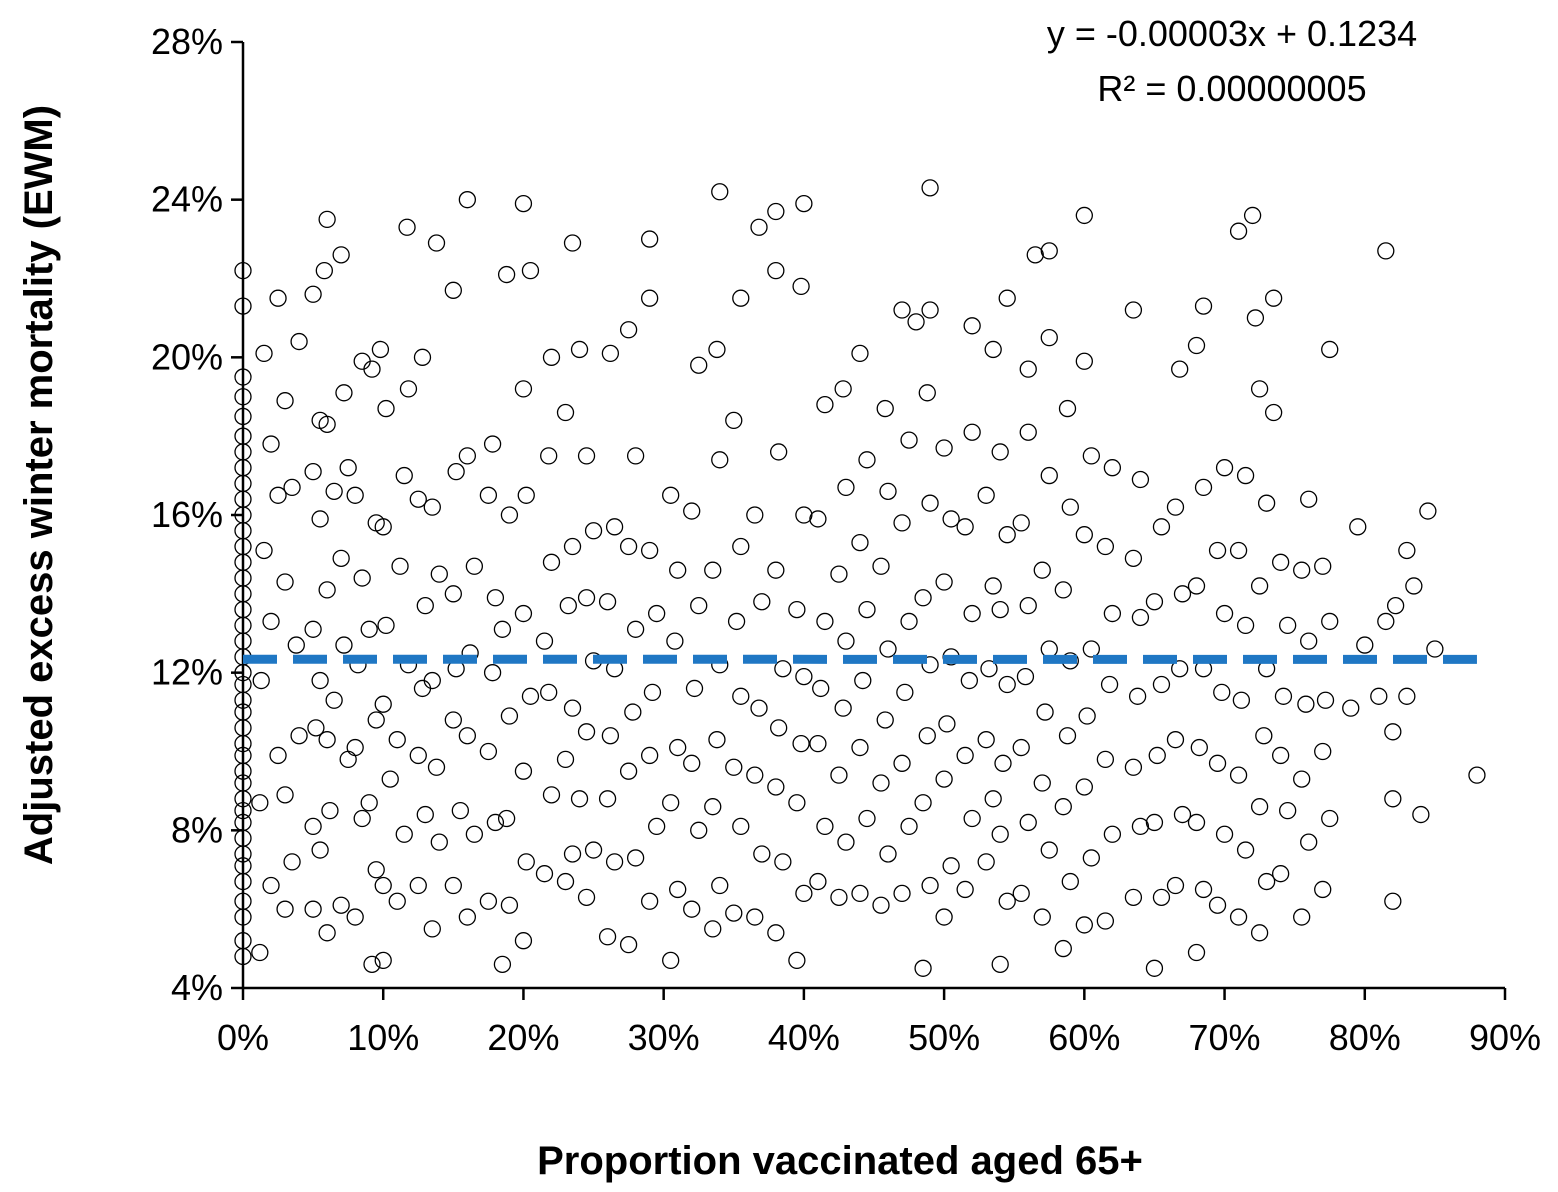 This screenshot has height=1192, width=1558. I want to click on y-tick-label: 12%, so click(187, 672).